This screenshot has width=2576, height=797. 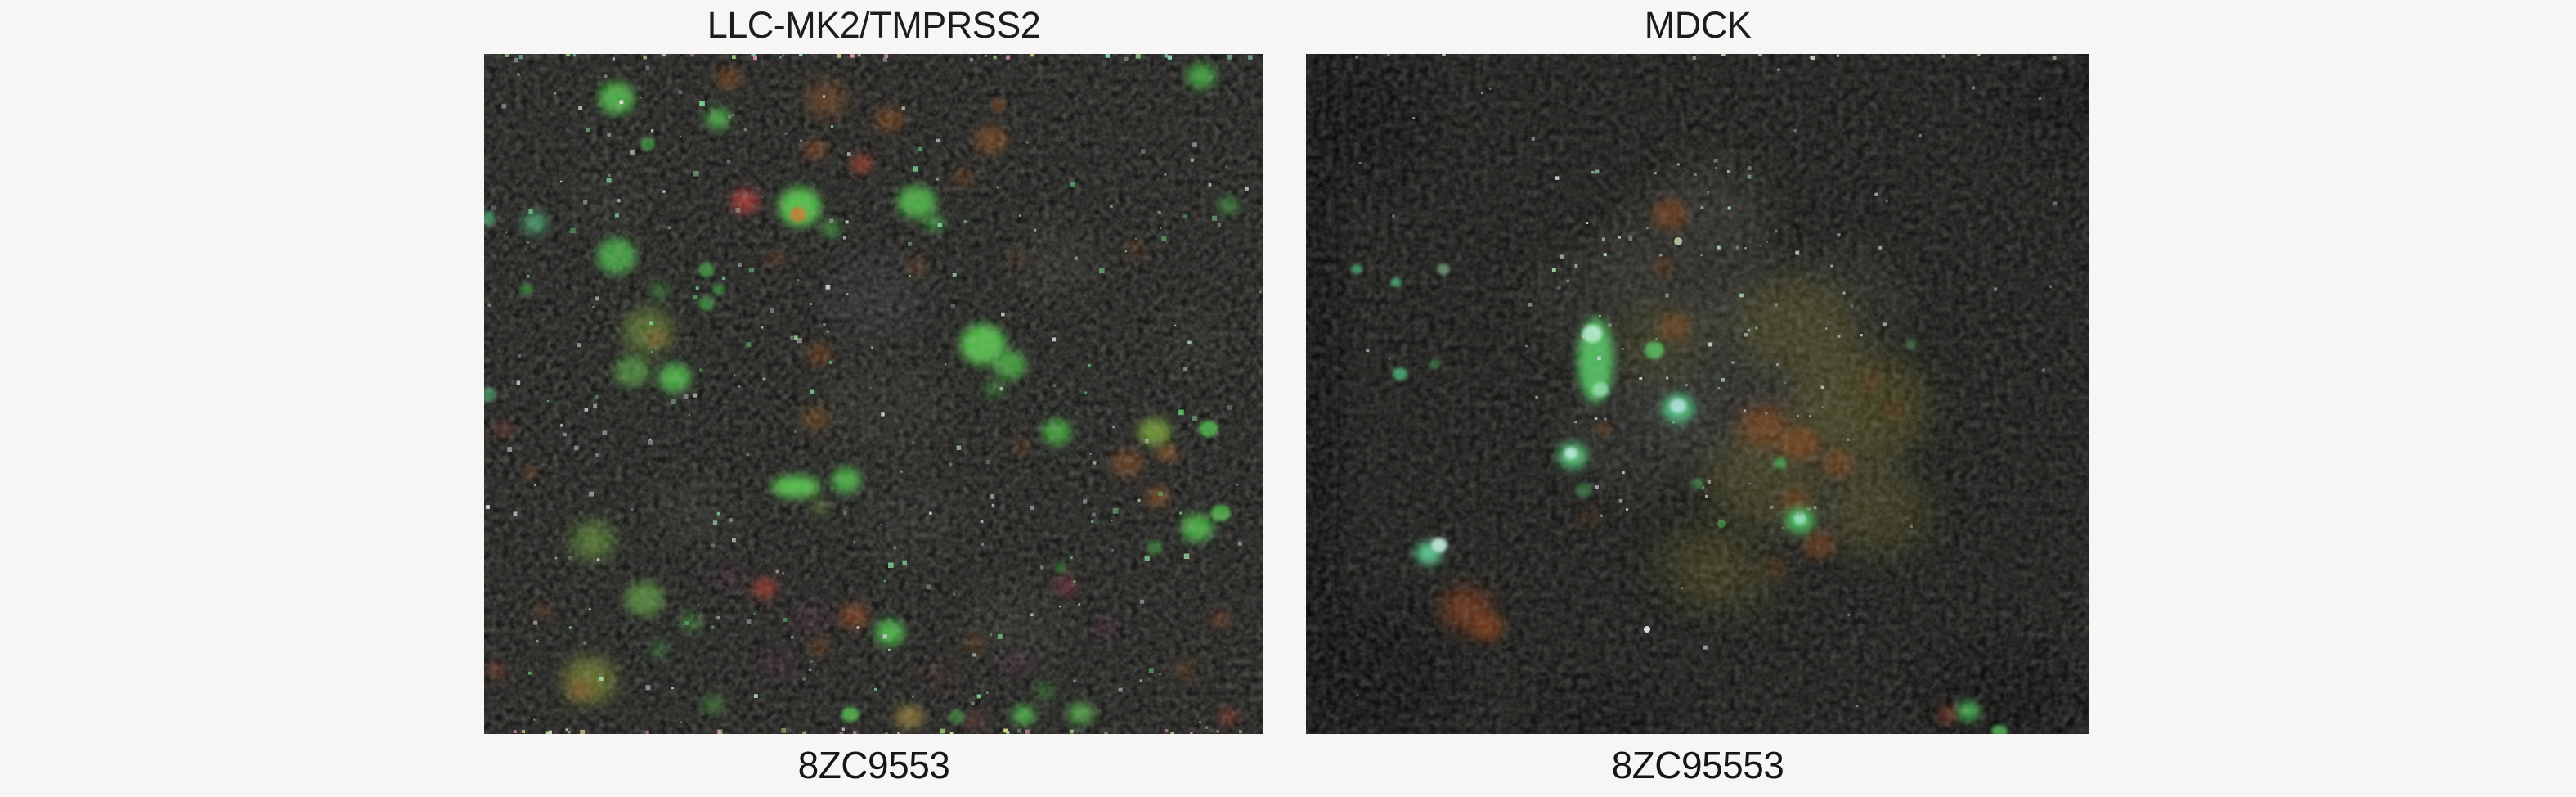 I want to click on cell-line-title: MDCK, so click(x=1698, y=25).